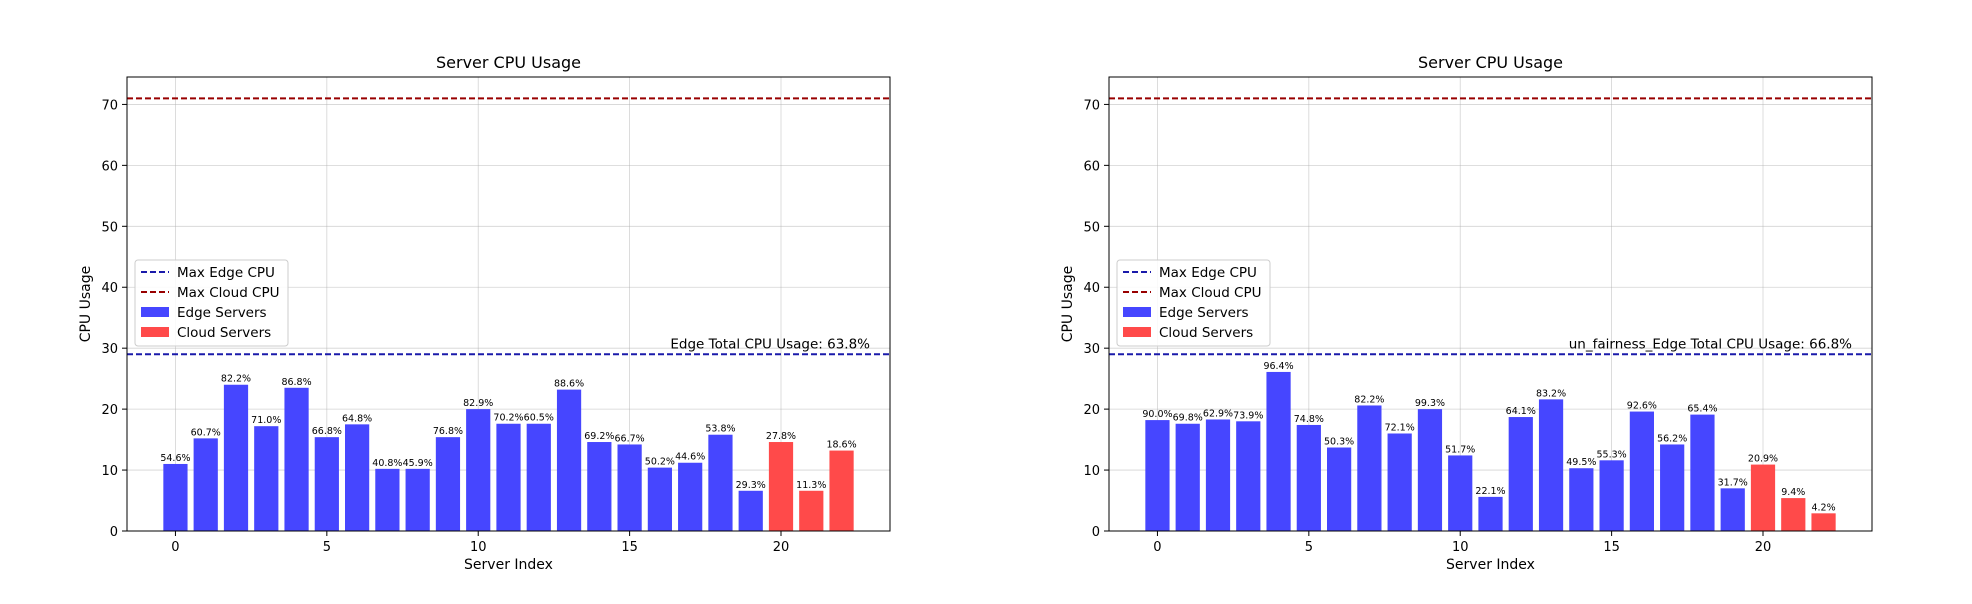  I want to click on y-tick-label: 70, so click(109, 105).